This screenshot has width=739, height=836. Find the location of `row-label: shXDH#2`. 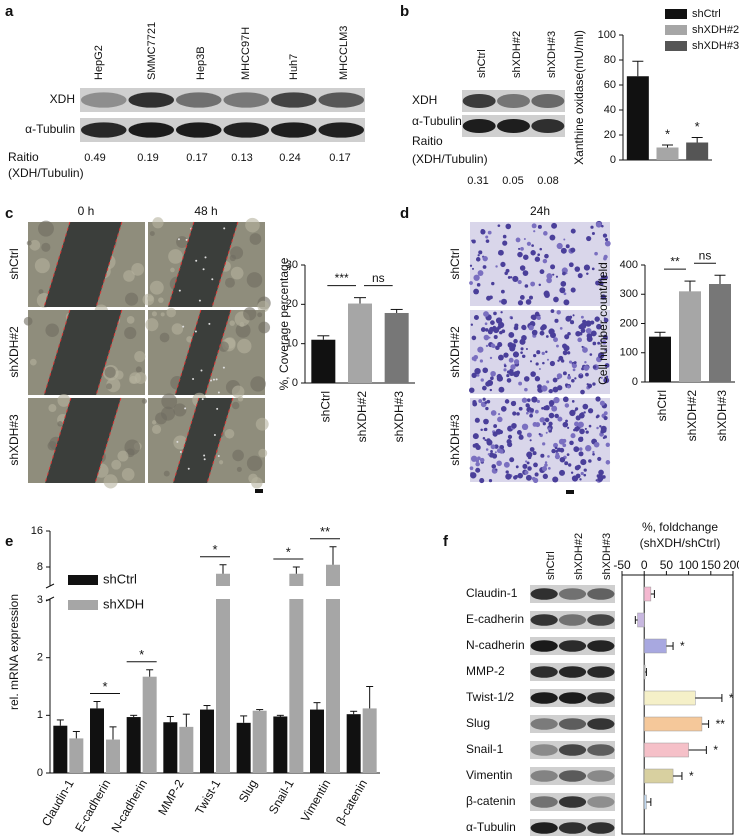

row-label: shXDH#2 is located at coordinates (14, 352).